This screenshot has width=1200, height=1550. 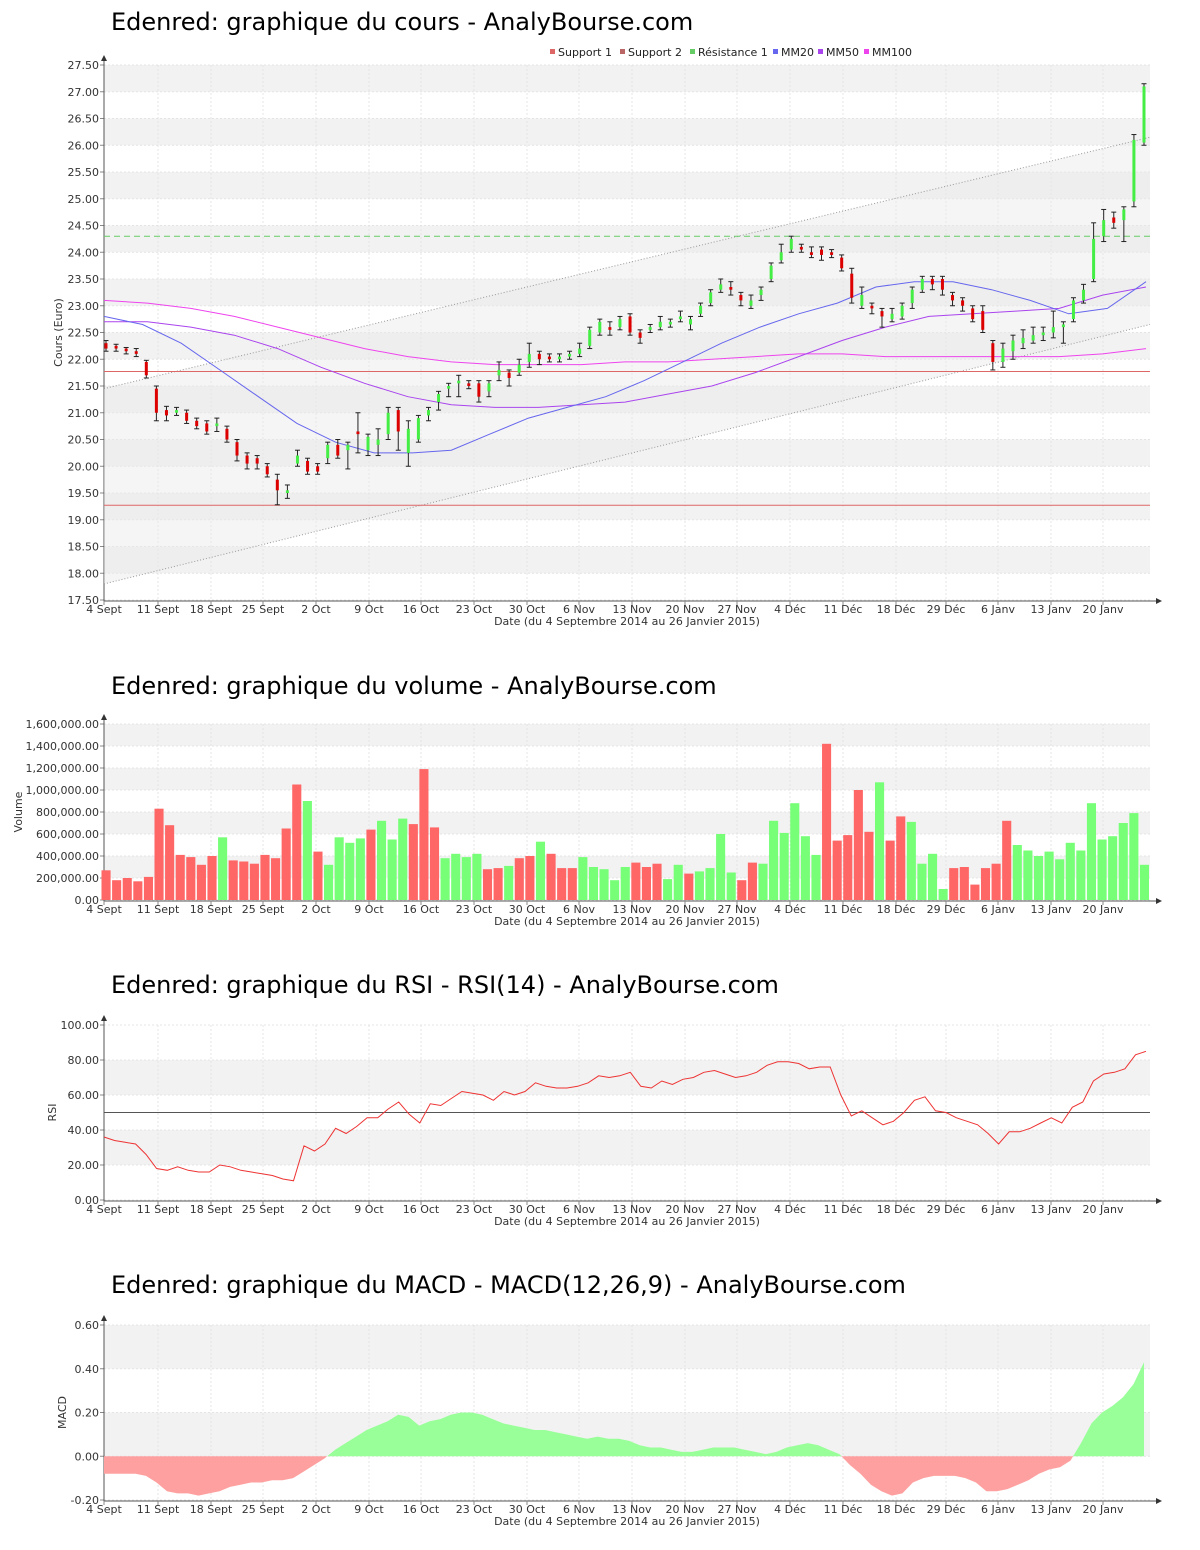 I want to click on macd-xtick-label: 16 Oct, so click(x=421, y=1509).